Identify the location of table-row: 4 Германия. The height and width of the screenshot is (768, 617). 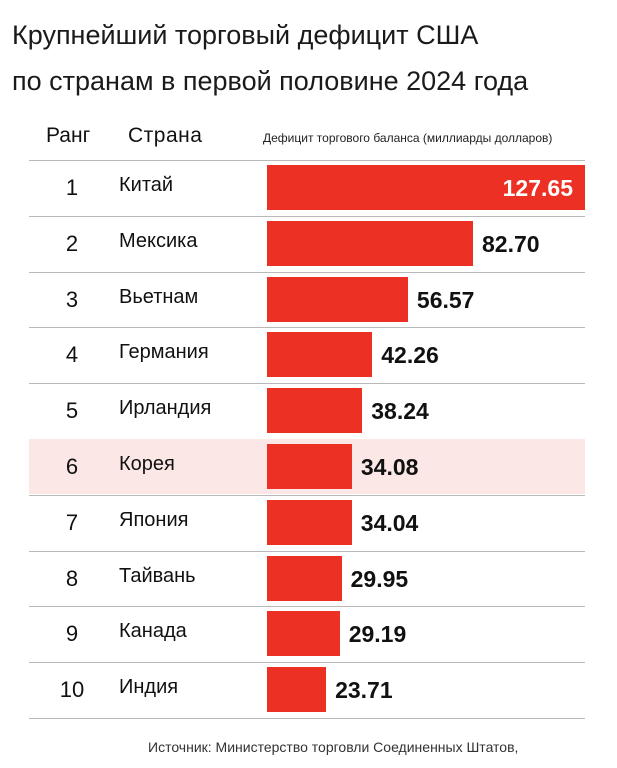
(307, 354).